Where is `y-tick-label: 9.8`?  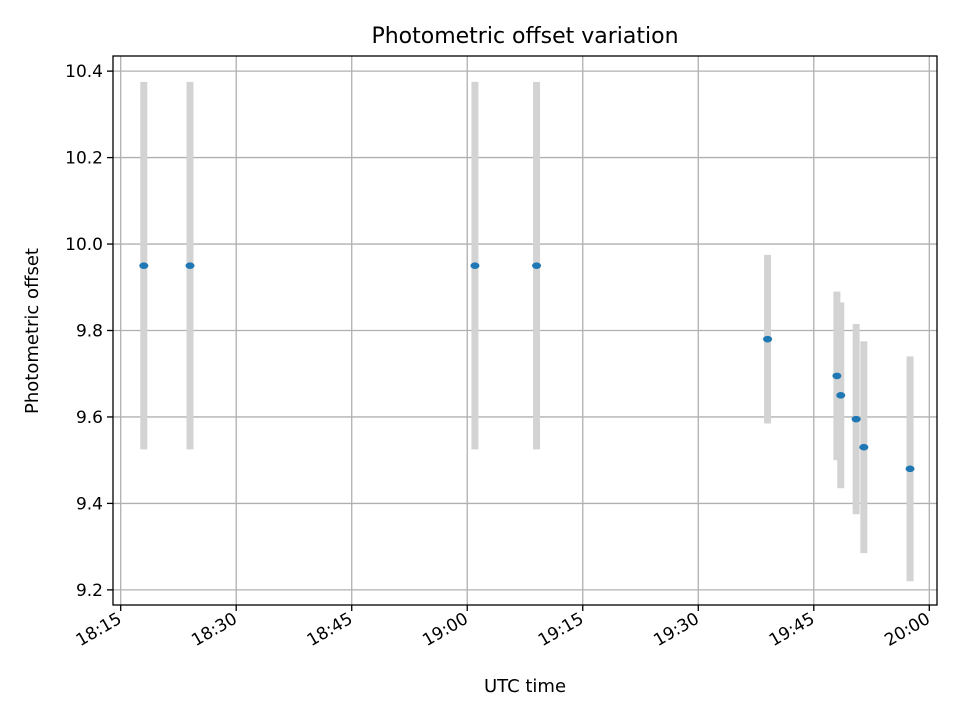
y-tick-label: 9.8 is located at coordinates (89, 332).